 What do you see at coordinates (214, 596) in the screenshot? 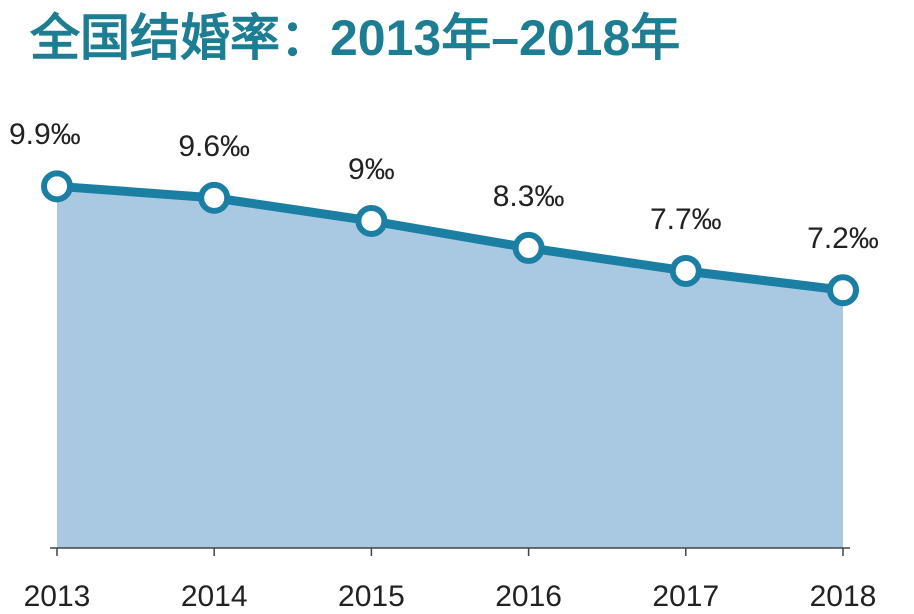
I see `x-tick-label: 2014` at bounding box center [214, 596].